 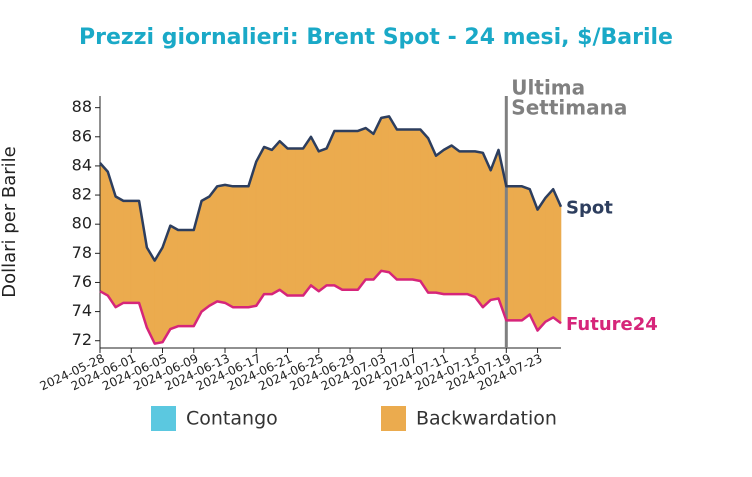 I want to click on series-line, so click(x=330, y=307).